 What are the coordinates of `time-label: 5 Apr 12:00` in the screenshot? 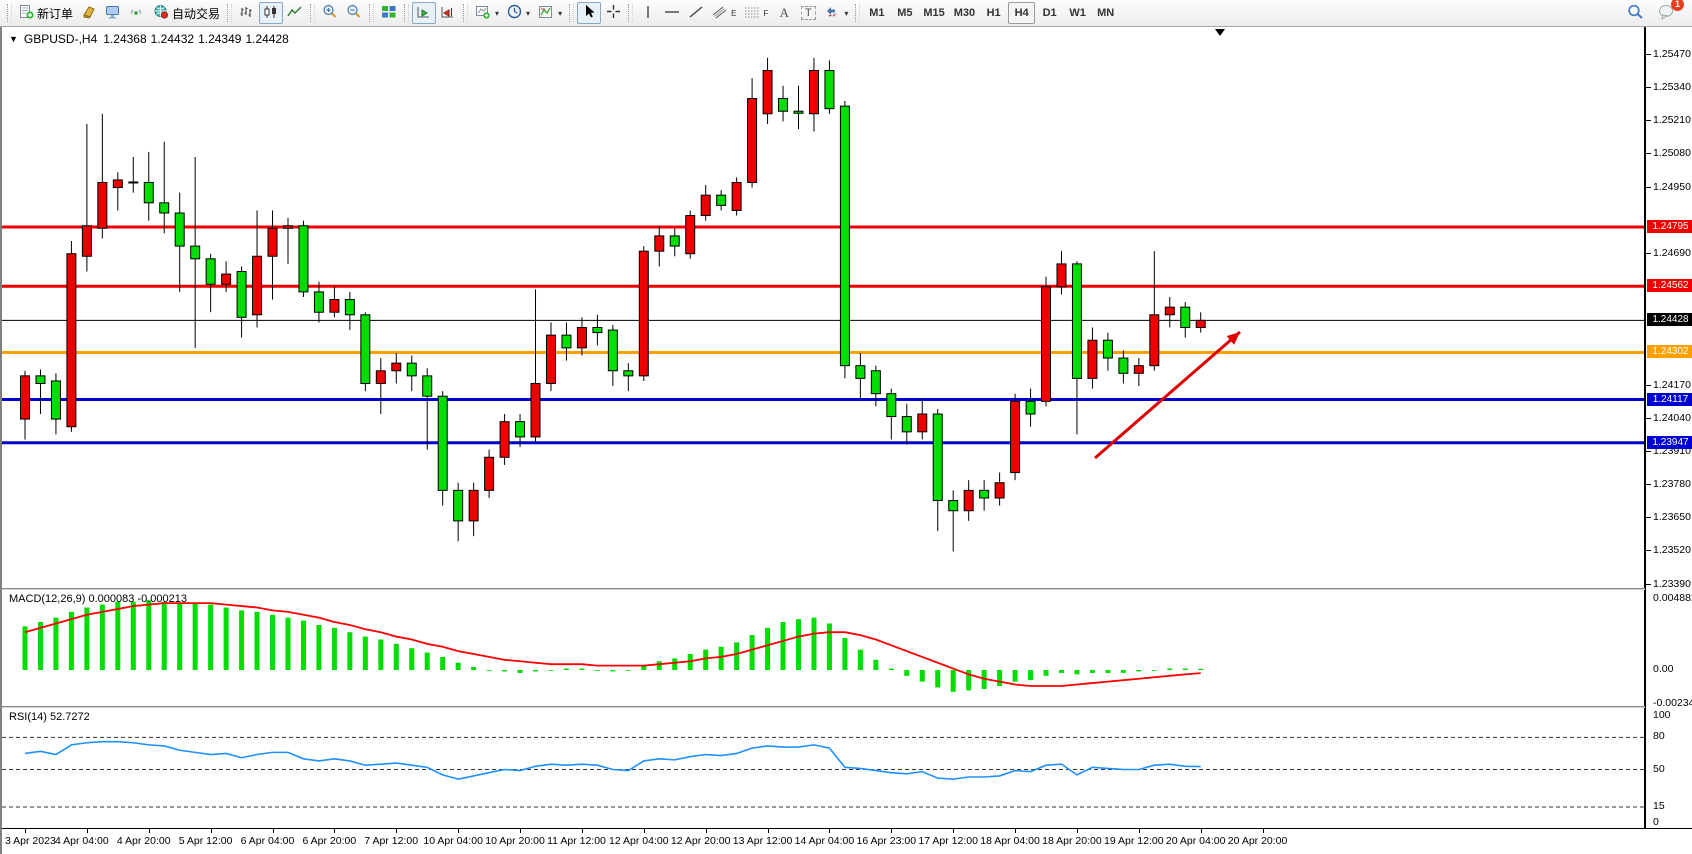 It's located at (205, 841).